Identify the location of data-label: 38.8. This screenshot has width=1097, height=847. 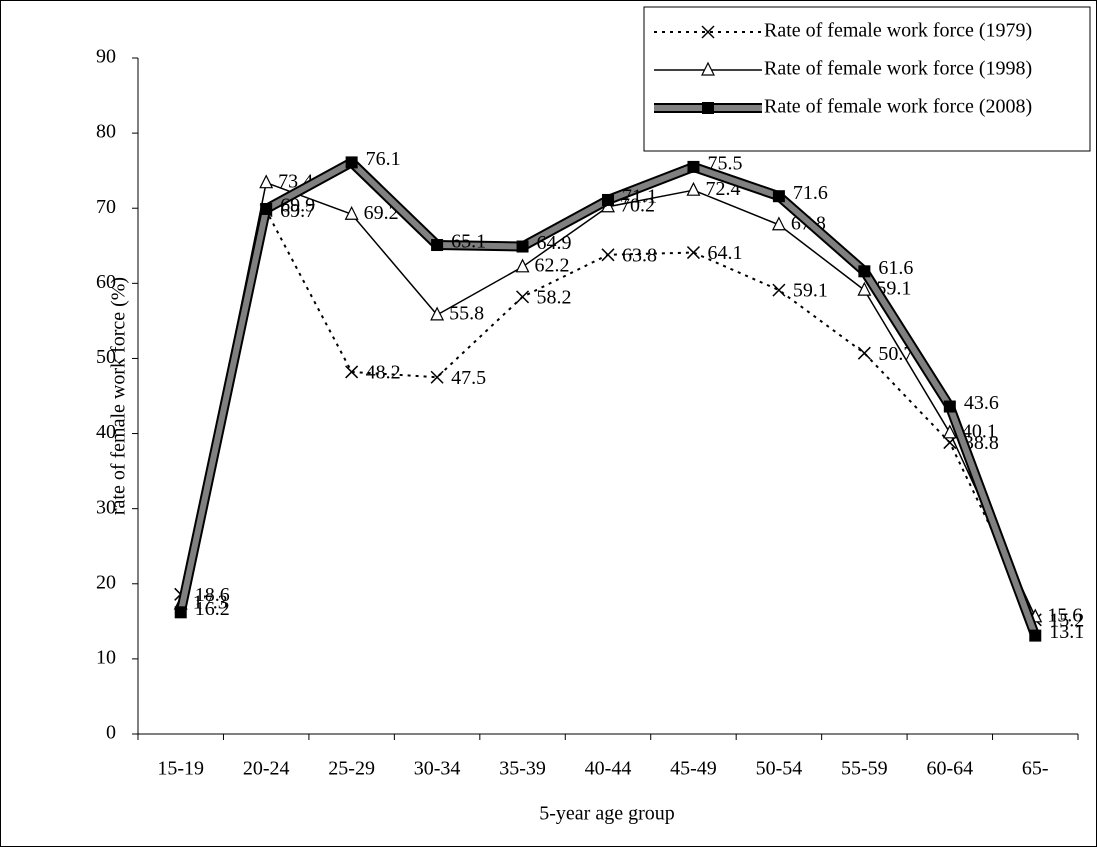
(981, 443).